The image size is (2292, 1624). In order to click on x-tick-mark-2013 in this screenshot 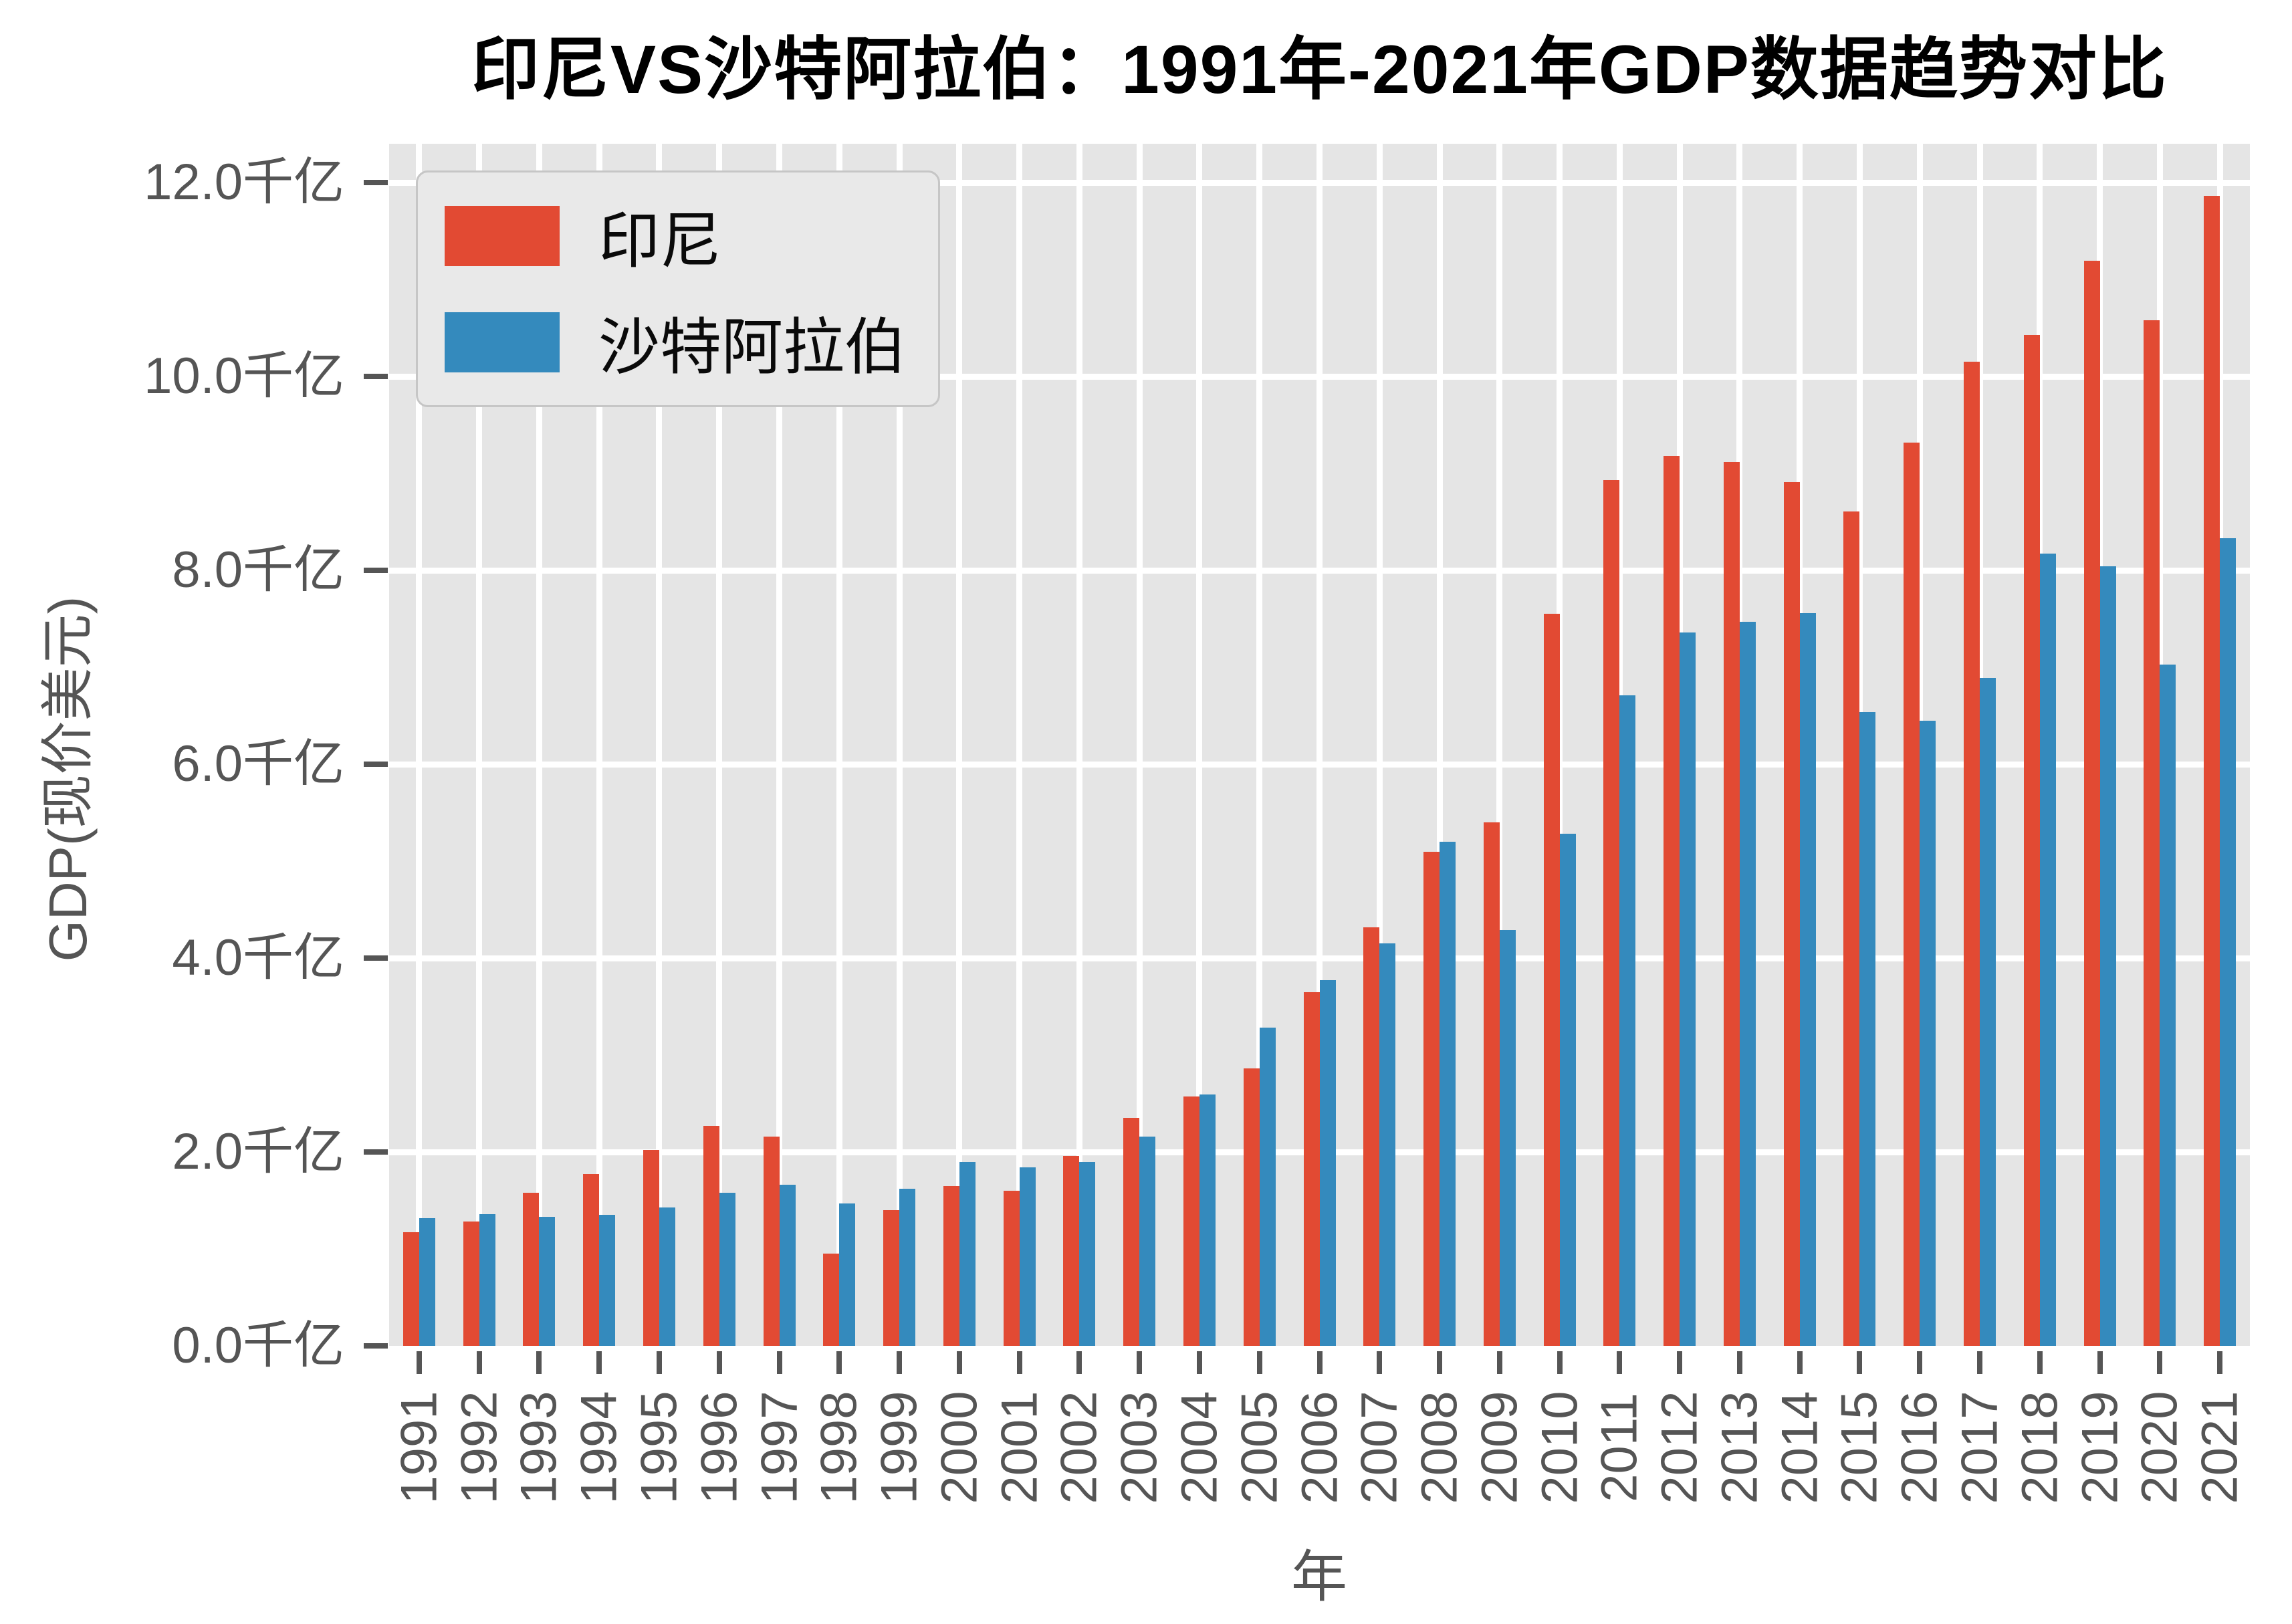, I will do `click(1739, 1362)`.